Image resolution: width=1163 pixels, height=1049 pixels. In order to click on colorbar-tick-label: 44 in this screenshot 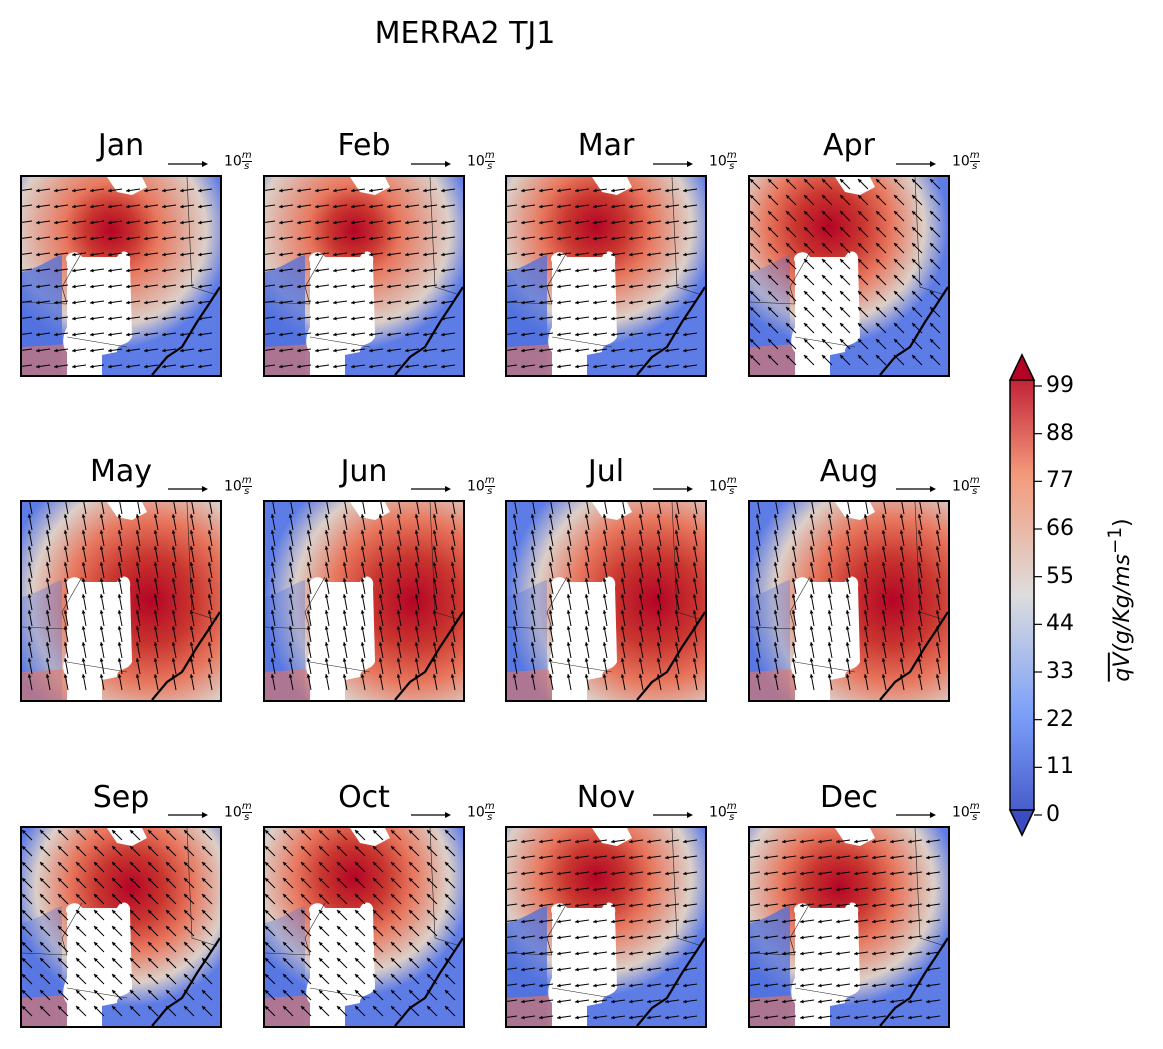, I will do `click(1060, 624)`.